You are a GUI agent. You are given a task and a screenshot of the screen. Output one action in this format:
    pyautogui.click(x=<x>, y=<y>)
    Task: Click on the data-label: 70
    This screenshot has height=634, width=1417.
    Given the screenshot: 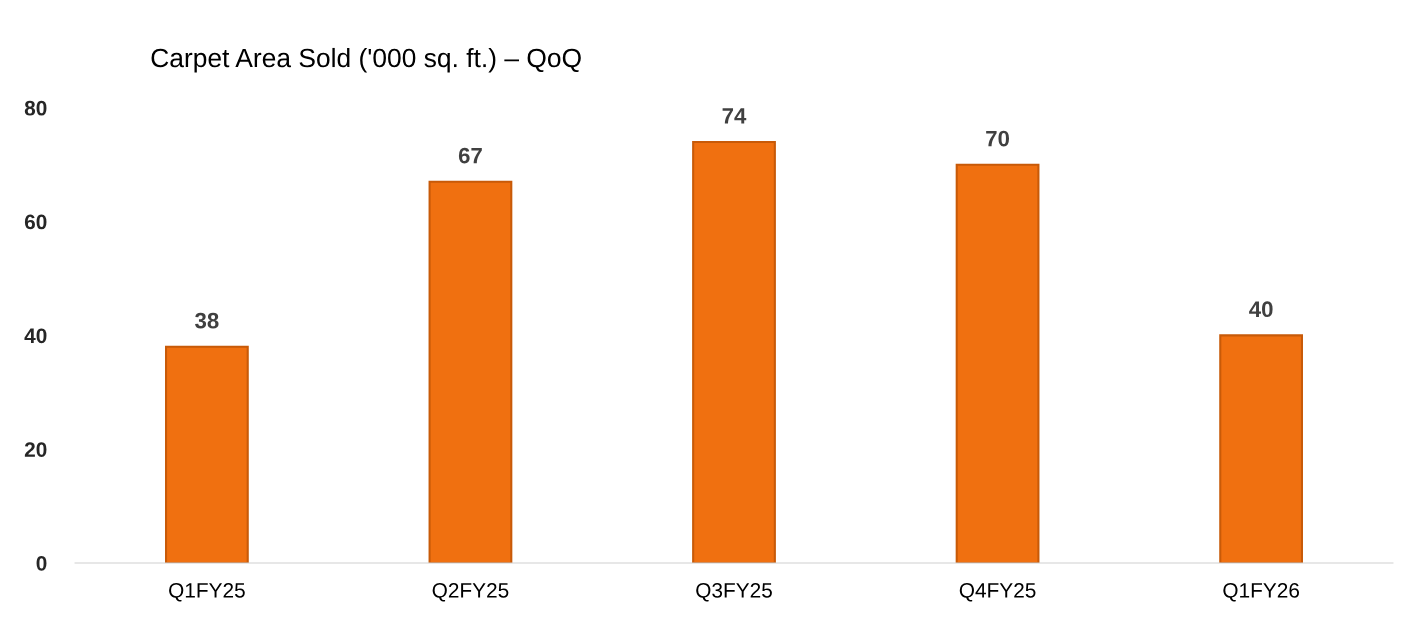 What is the action you would take?
    pyautogui.click(x=998, y=138)
    